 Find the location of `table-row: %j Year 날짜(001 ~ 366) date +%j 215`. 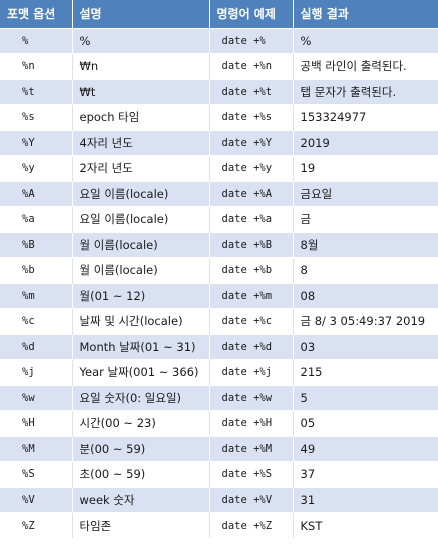

table-row: %j Year 날짜(001 ~ 366) date +%j 215 is located at coordinates (219, 372).